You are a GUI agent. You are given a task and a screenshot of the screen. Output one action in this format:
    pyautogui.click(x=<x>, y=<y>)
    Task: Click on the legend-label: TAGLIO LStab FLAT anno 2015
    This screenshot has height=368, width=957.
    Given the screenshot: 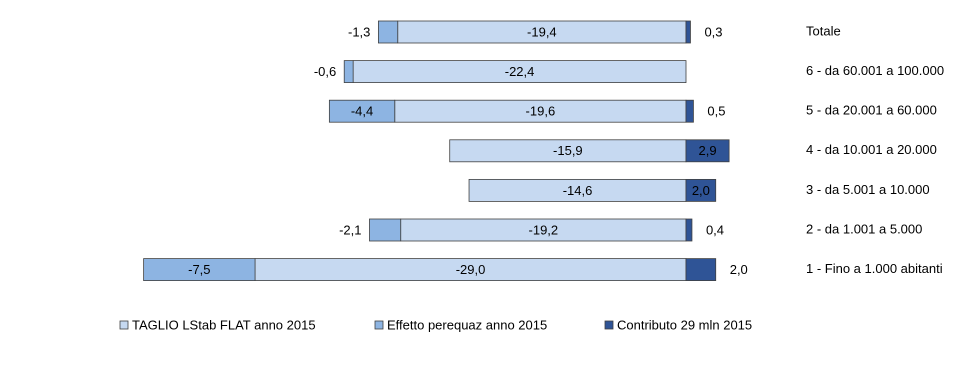 What is the action you would take?
    pyautogui.click(x=224, y=324)
    